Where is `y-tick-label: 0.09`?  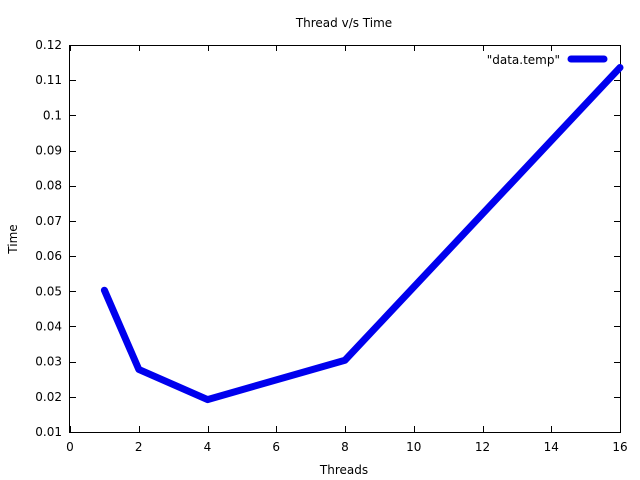
y-tick-label: 0.09 is located at coordinates (48, 151).